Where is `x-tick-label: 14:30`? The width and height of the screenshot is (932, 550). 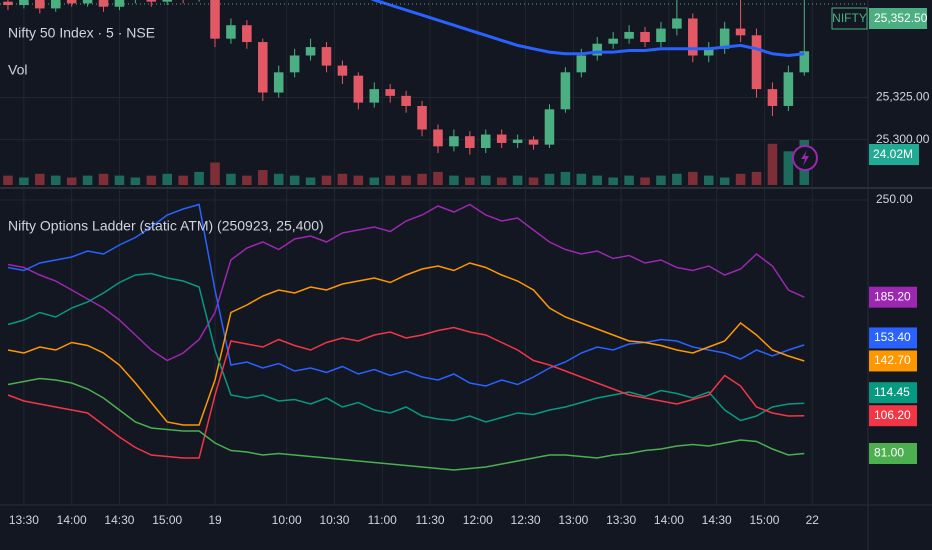
x-tick-label: 14:30 is located at coordinates (119, 520).